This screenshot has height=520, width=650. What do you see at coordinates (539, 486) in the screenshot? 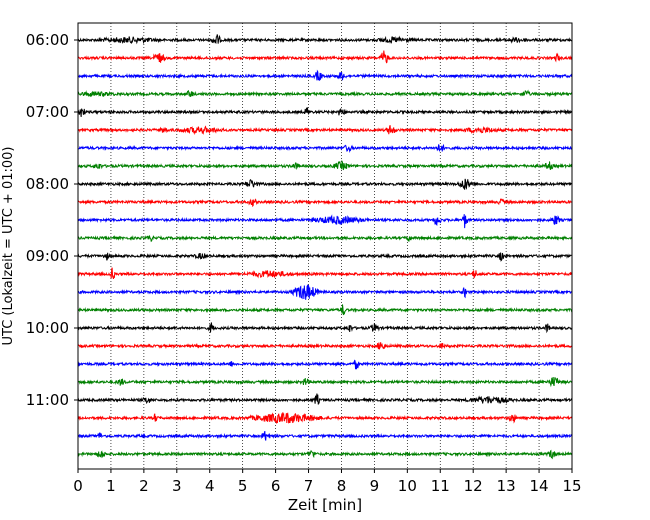
I see `x-tick-label: 14` at bounding box center [539, 486].